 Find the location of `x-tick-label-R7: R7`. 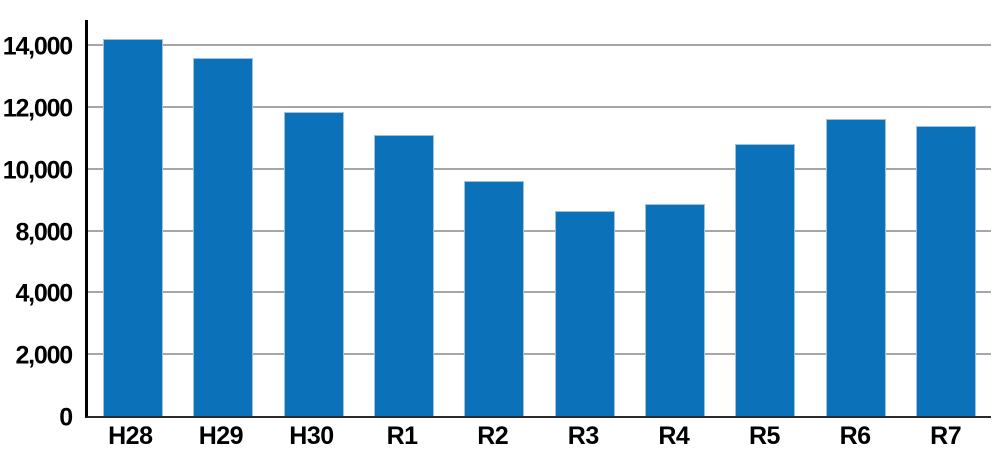

x-tick-label-R7: R7 is located at coordinates (946, 436).